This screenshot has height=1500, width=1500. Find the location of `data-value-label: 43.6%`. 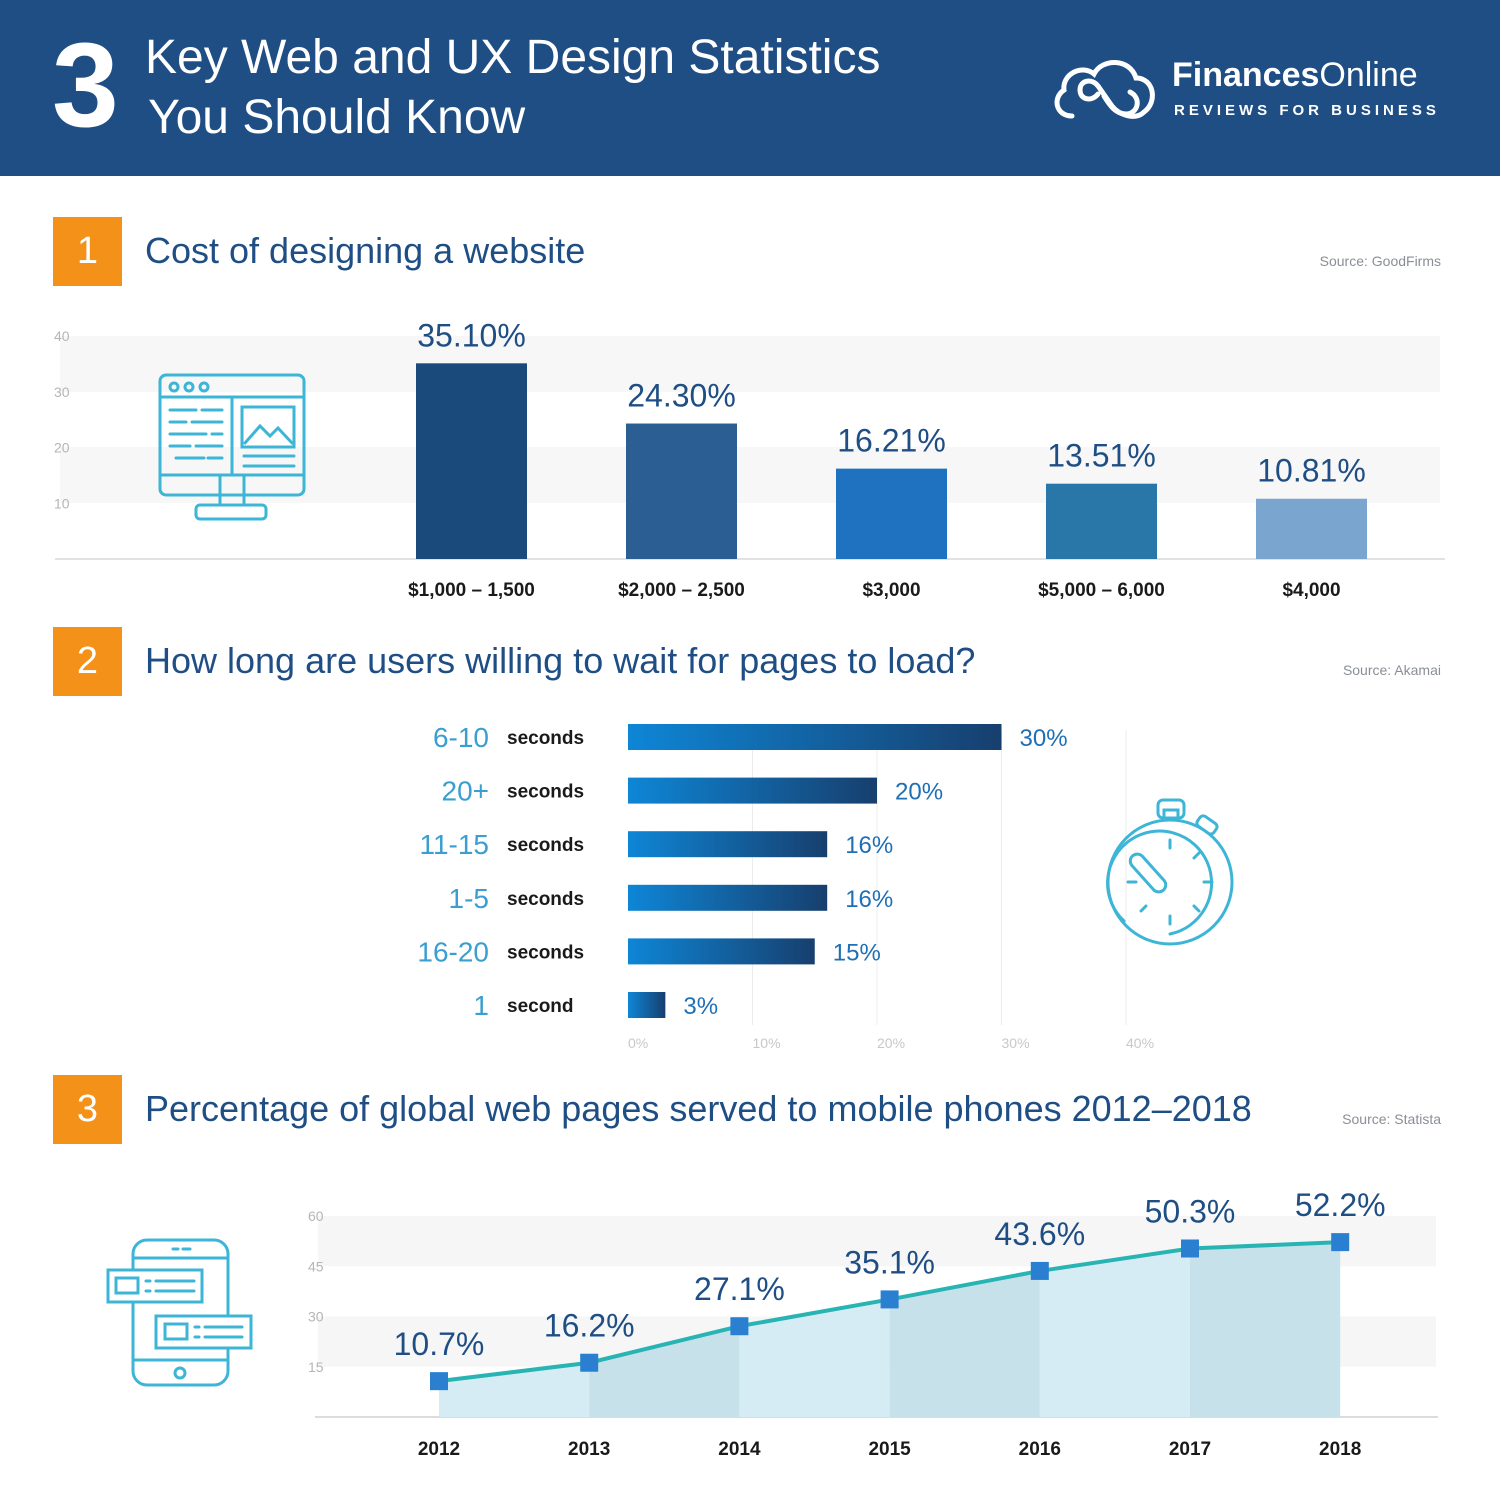

data-value-label: 43.6% is located at coordinates (1039, 1234).